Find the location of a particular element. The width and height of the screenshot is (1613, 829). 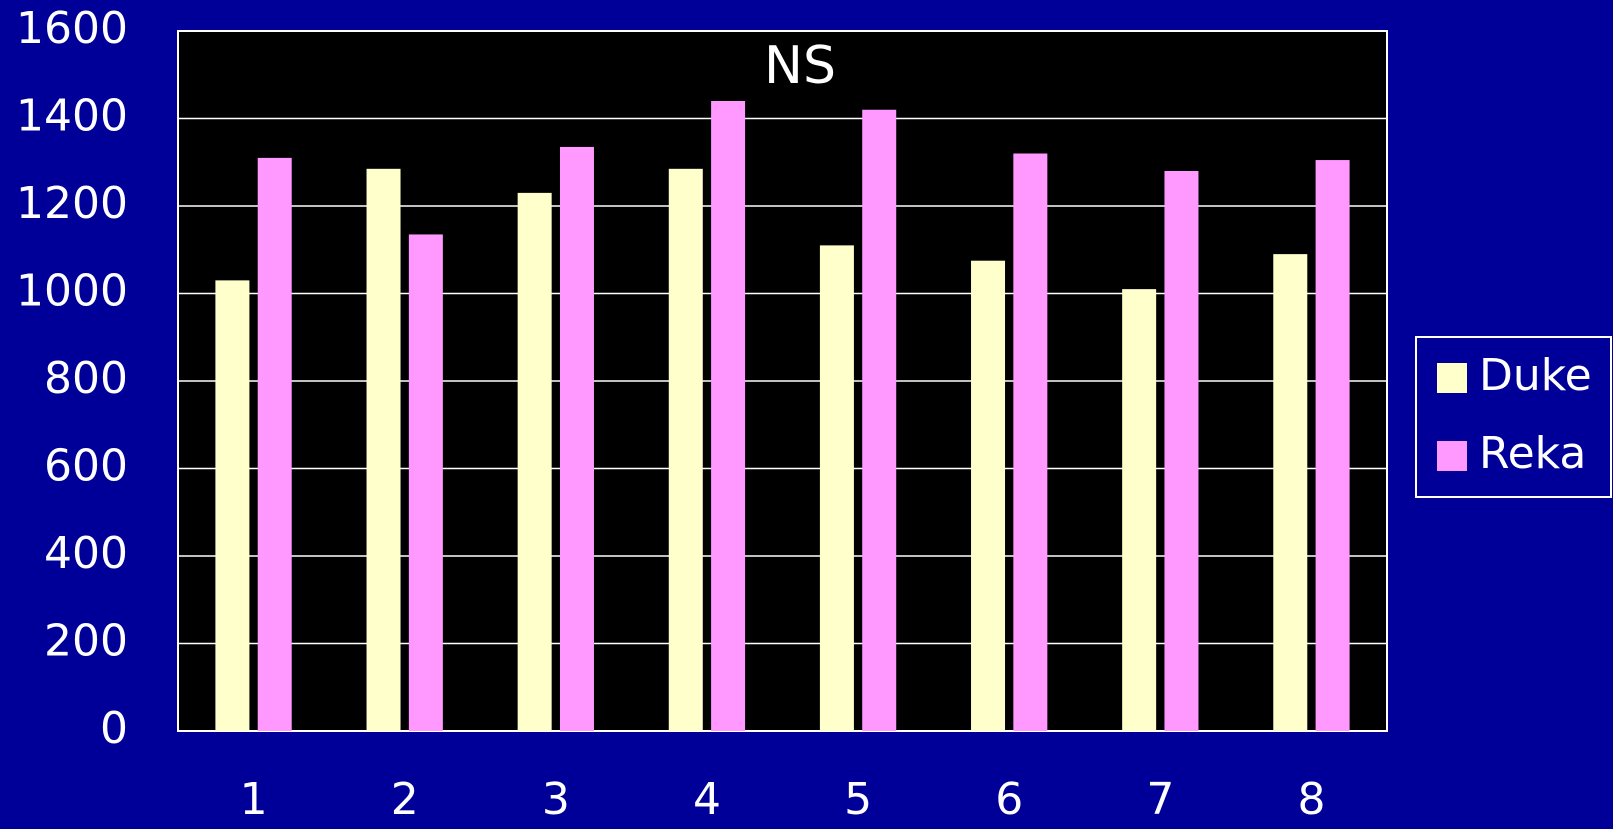

y-tick-label: 400 is located at coordinates (86, 553).